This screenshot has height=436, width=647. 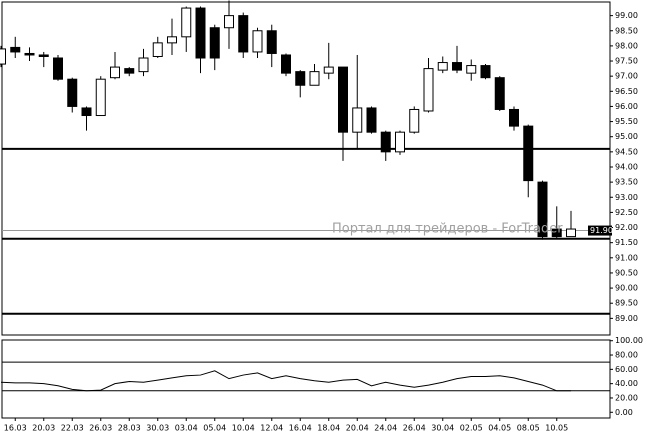 I want to click on x-tick-label: 10.05, so click(x=556, y=428).